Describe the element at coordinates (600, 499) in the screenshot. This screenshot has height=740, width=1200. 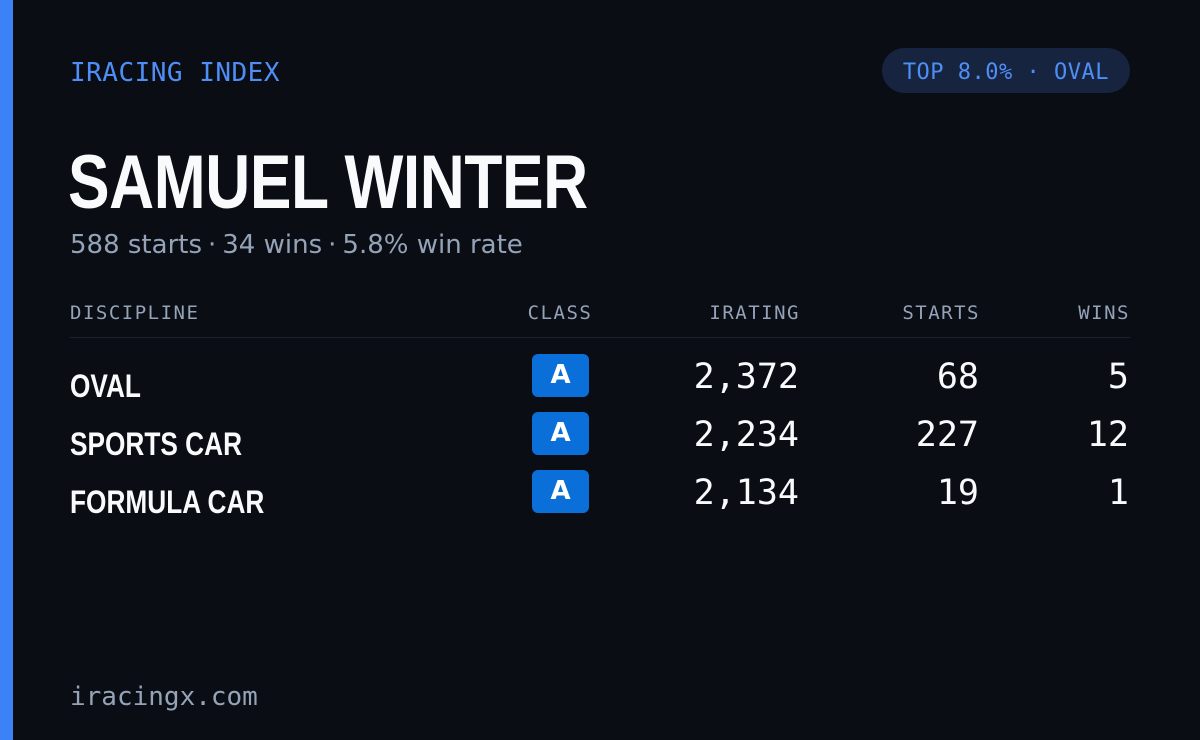
I see `table-row: FORMULA CAR A 2,134 19 1` at that location.